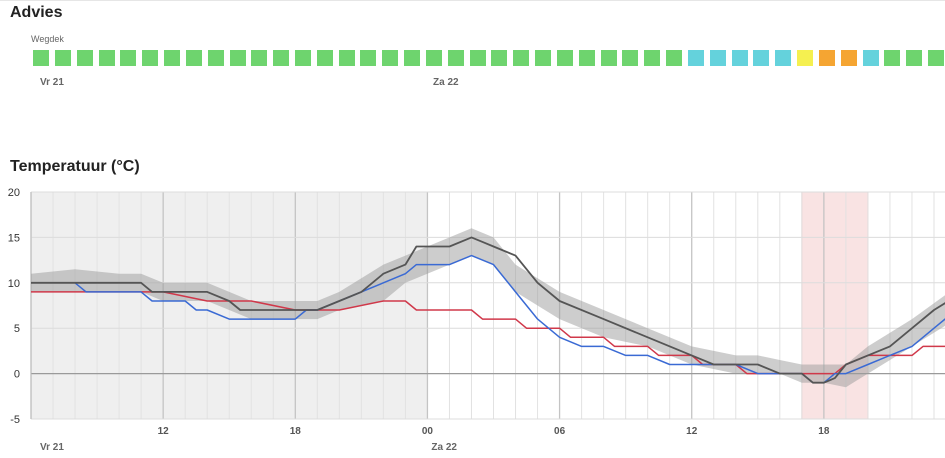 The width and height of the screenshot is (945, 458). What do you see at coordinates (834, 305) in the screenshot?
I see `highlight-region` at bounding box center [834, 305].